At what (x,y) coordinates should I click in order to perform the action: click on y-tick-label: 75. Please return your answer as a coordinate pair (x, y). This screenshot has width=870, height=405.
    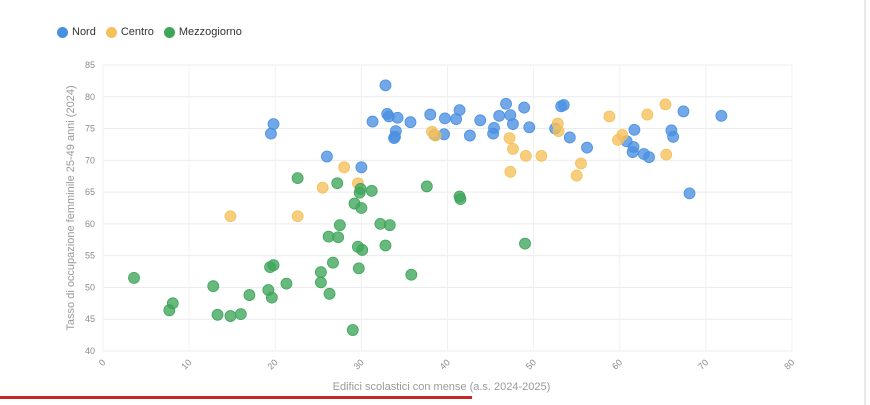
    Looking at the image, I should click on (90, 129).